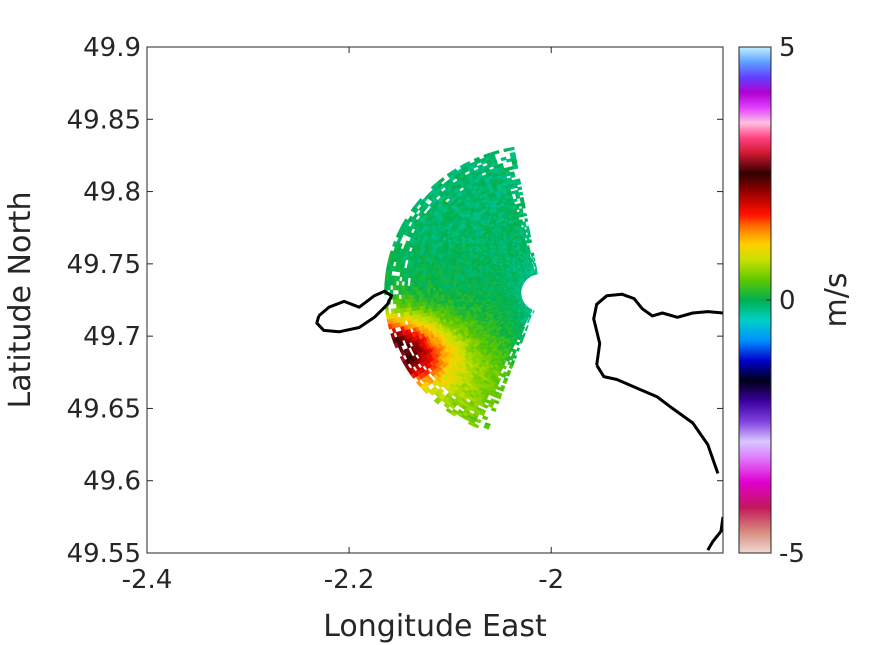 The image size is (891, 645). I want to click on colorbar-label: m/s, so click(836, 300).